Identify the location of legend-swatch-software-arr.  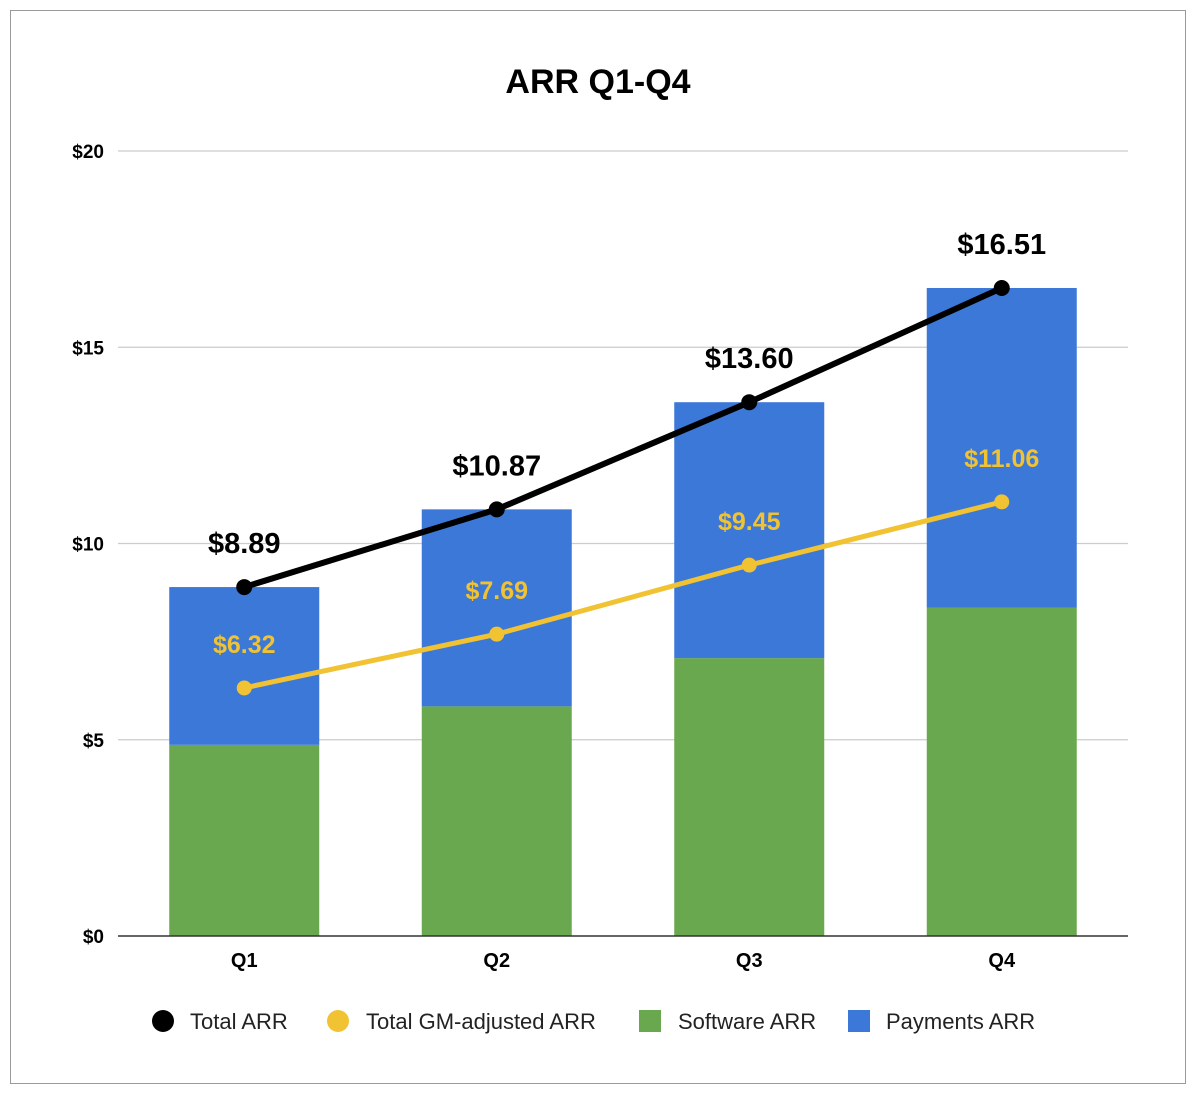
(650, 1021).